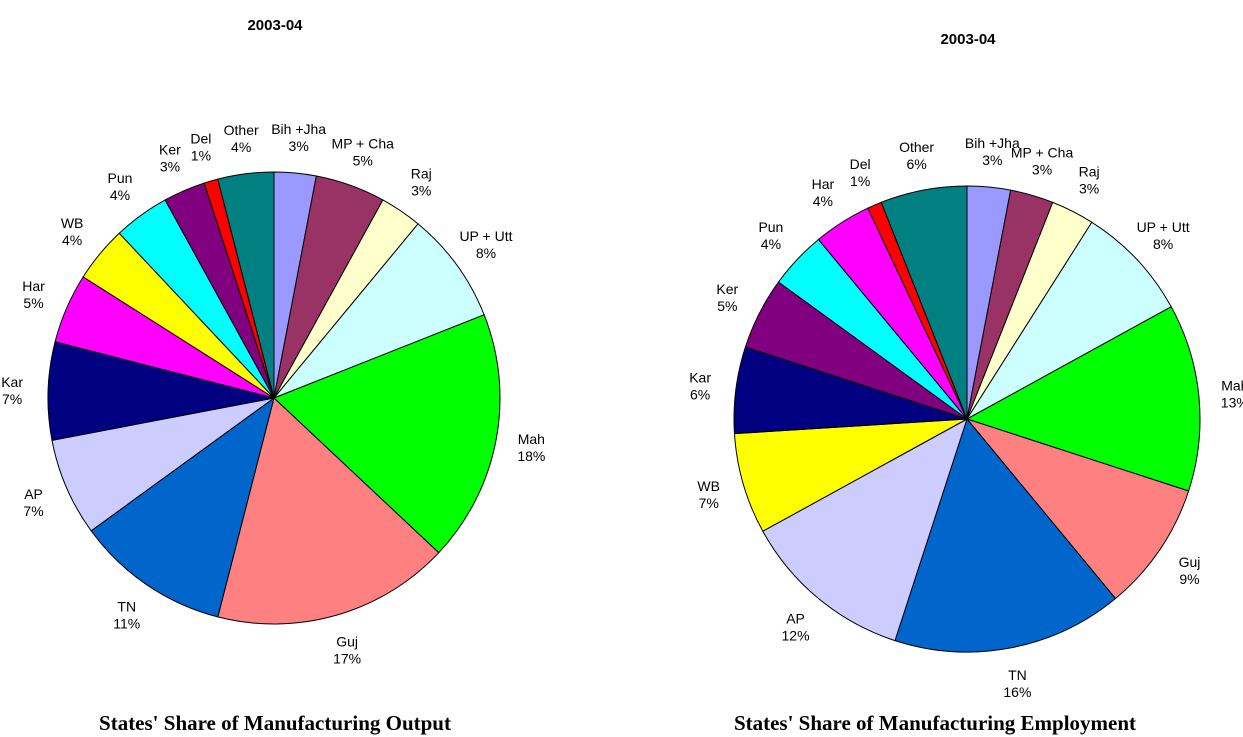 Image resolution: width=1243 pixels, height=737 pixels. I want to click on slice-value-label: 18%, so click(531, 456).